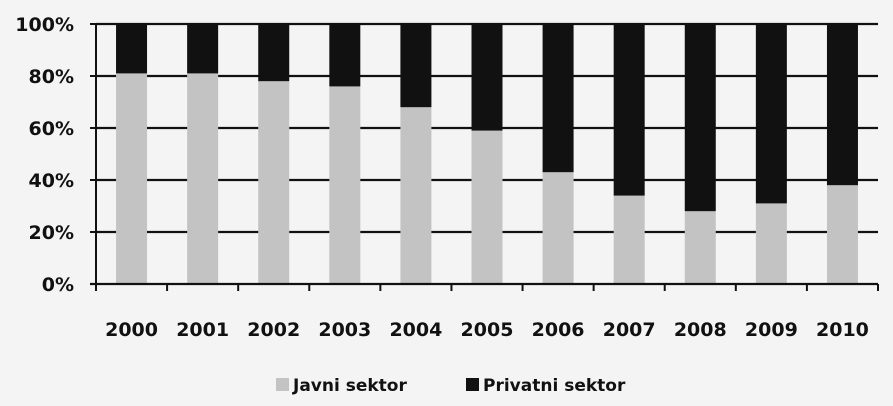 Image resolution: width=893 pixels, height=406 pixels. Describe the element at coordinates (558, 228) in the screenshot. I see `bar-javni-sektor-2006` at that location.